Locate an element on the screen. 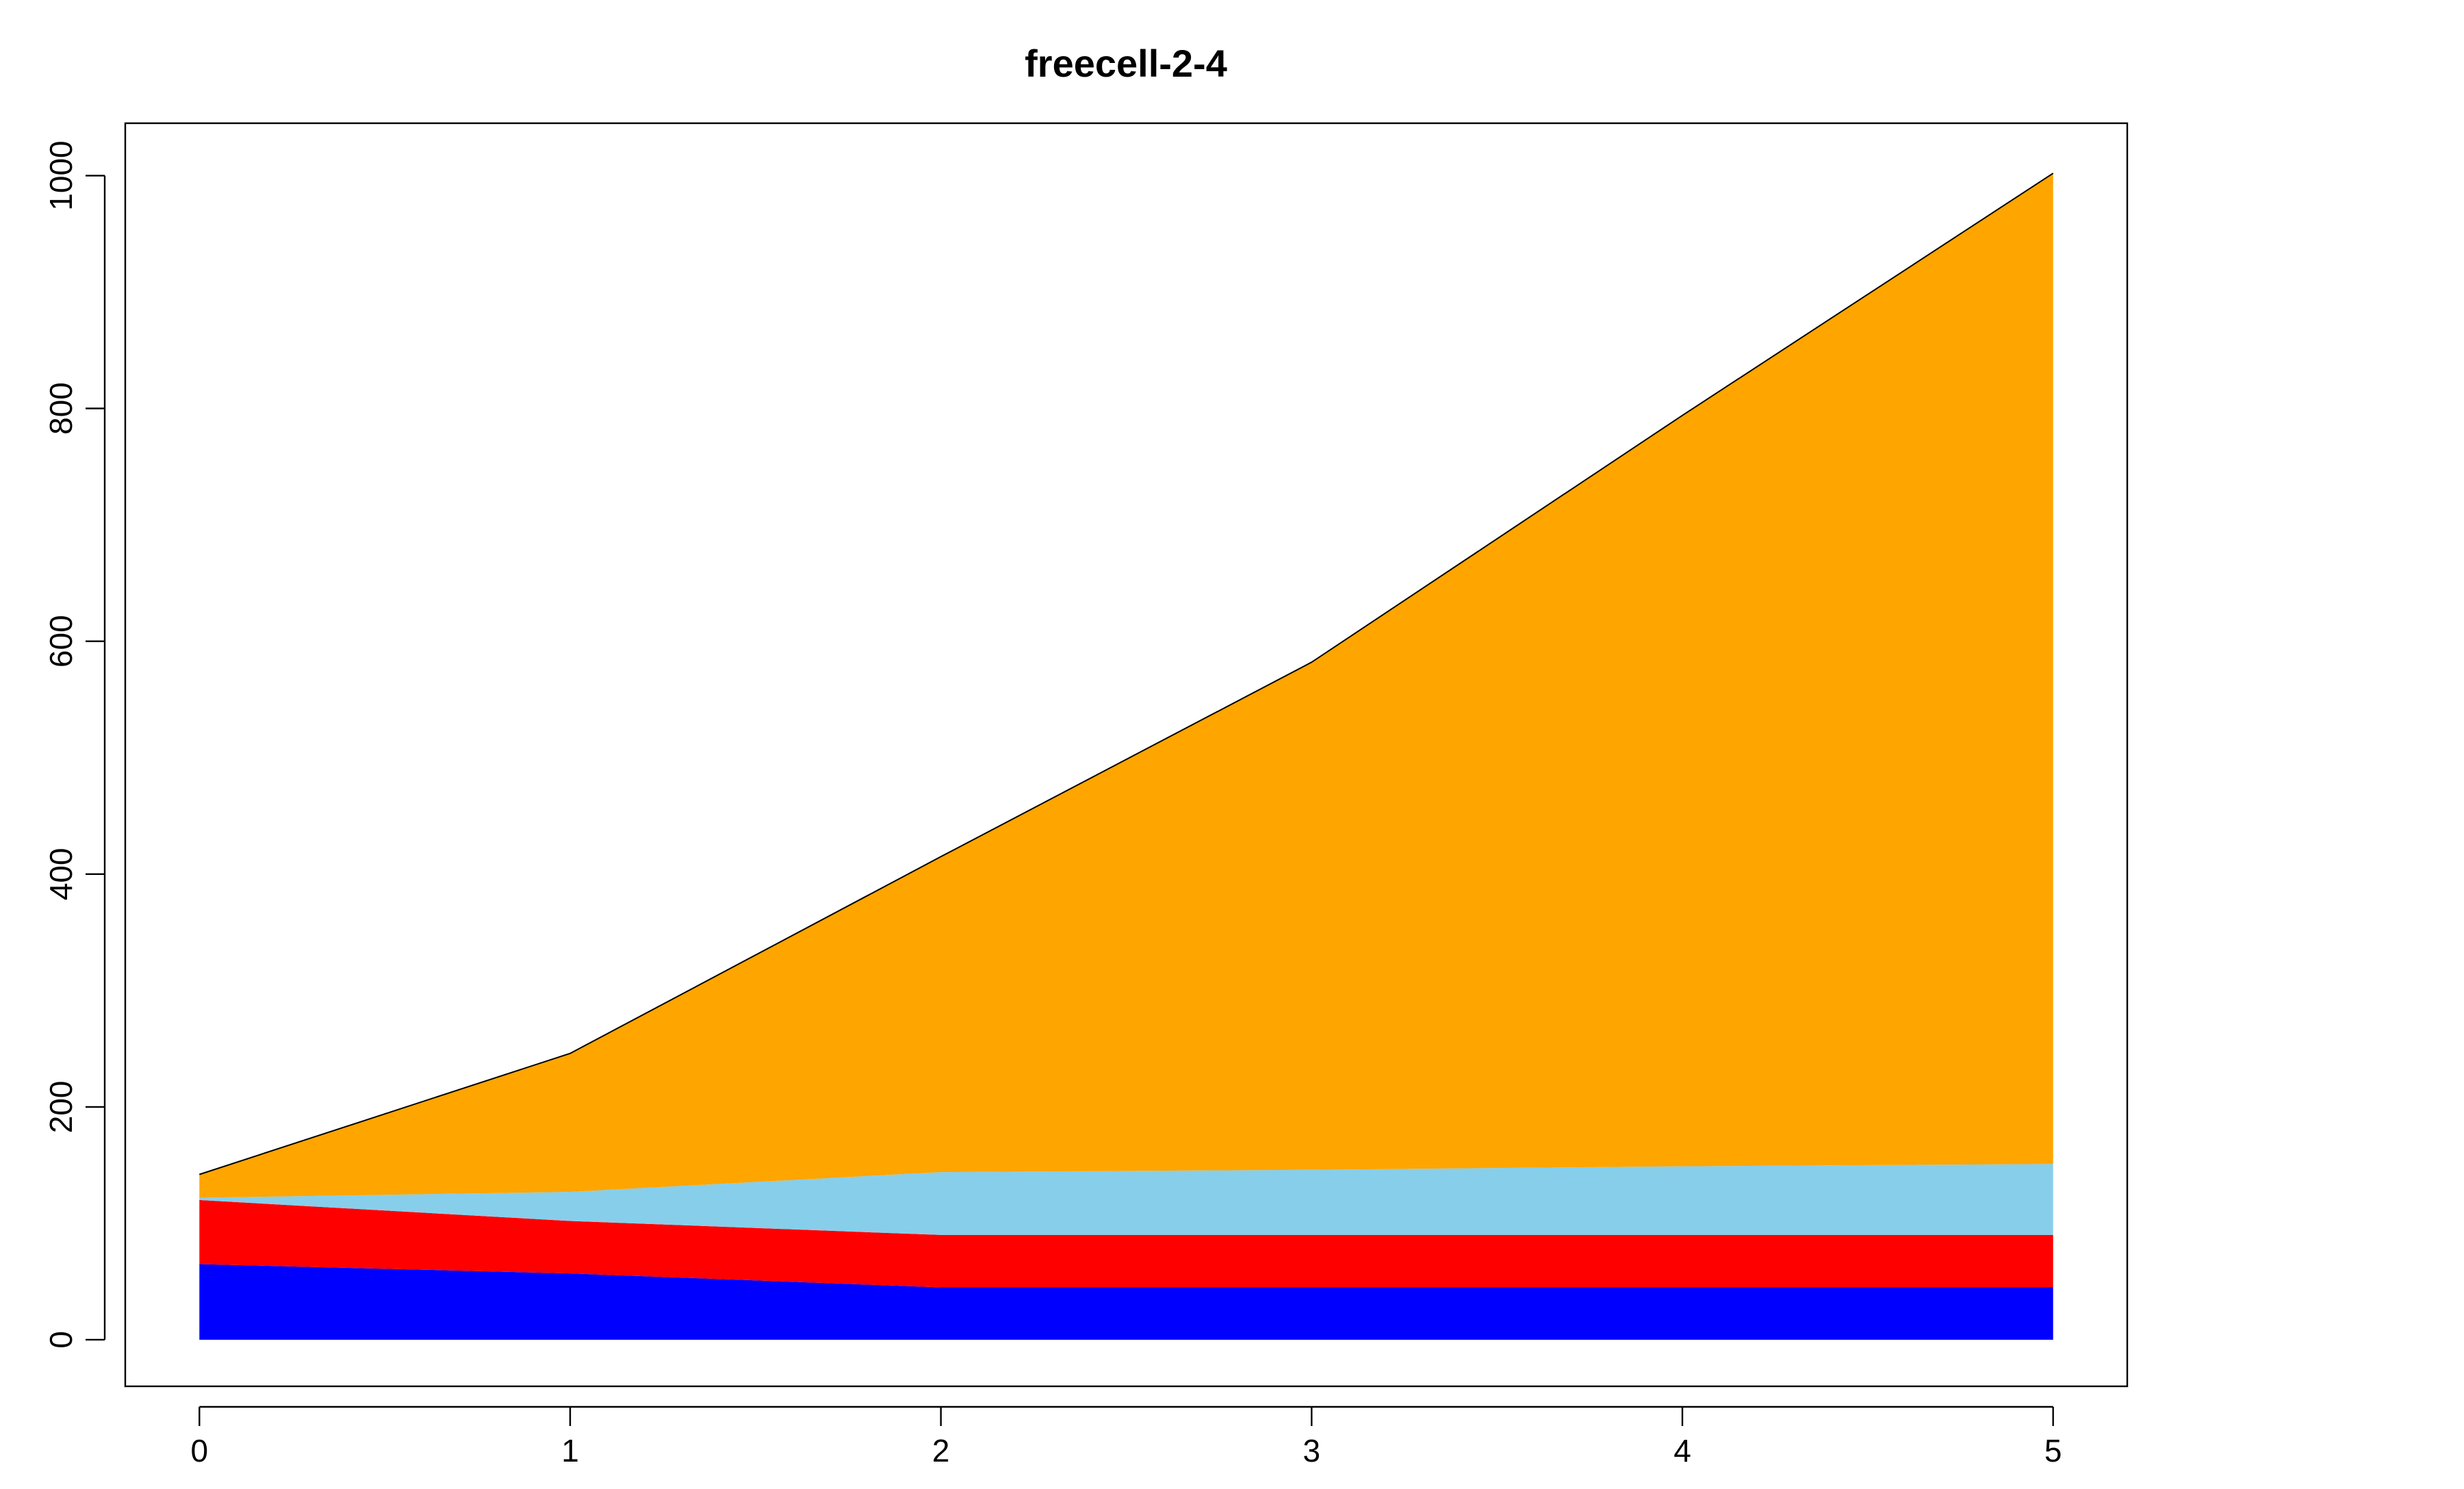 The width and height of the screenshot is (2464, 1489). x-tick-label: 3 is located at coordinates (1312, 1450).